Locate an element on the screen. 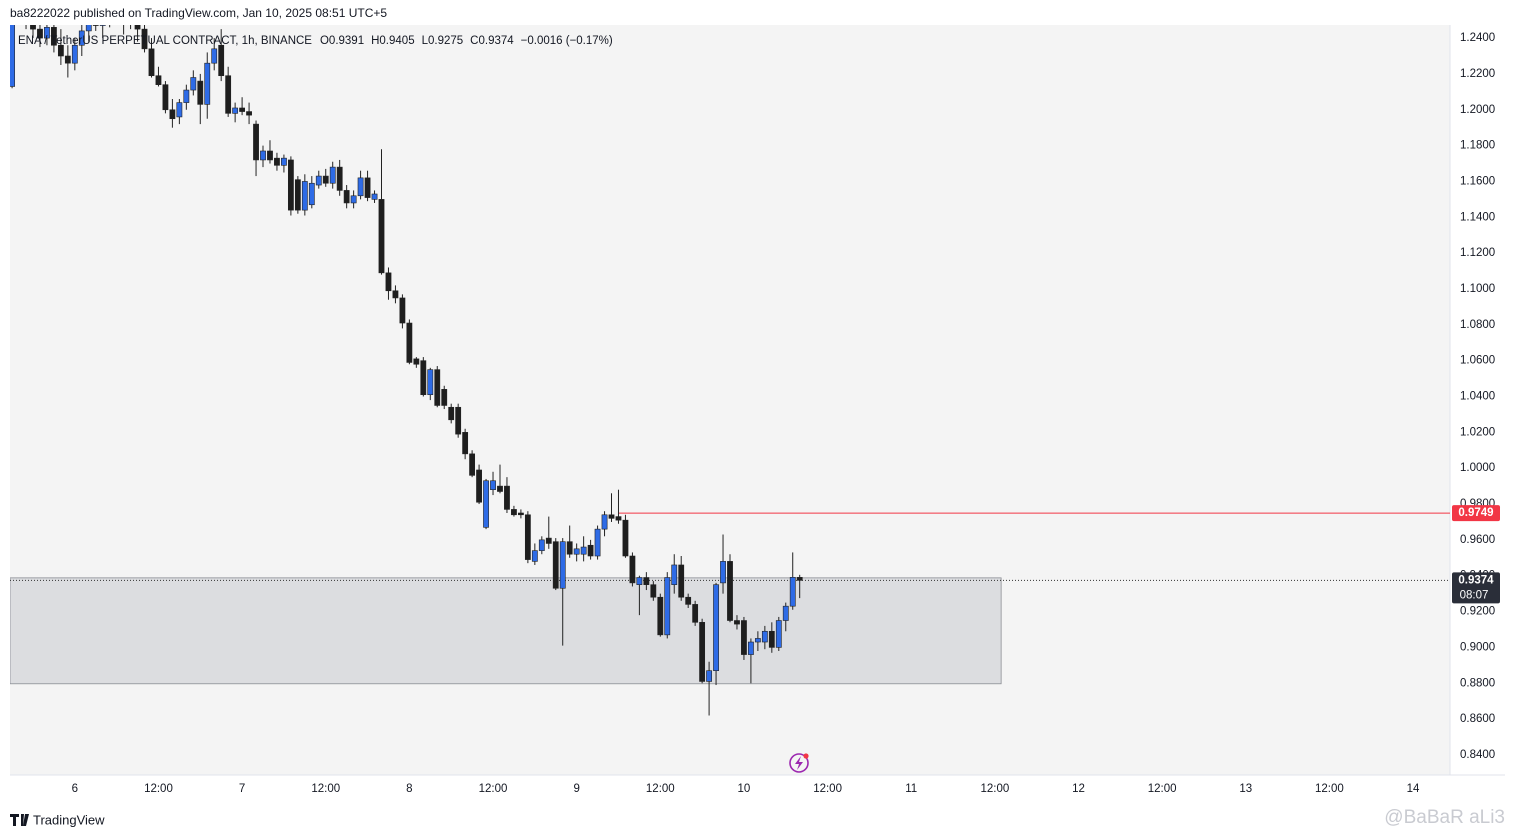 The height and width of the screenshot is (838, 1515). x-tick-label: 14 is located at coordinates (1413, 789).